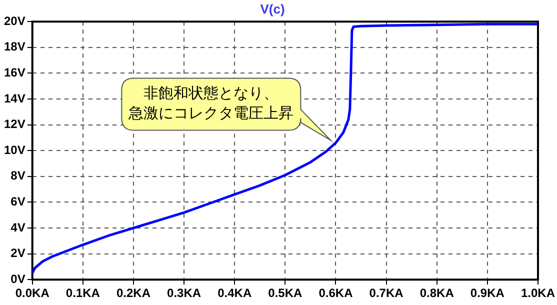 Image resolution: width=557 pixels, height=305 pixels. I want to click on x-tick-label: 0.4KA, so click(235, 293).